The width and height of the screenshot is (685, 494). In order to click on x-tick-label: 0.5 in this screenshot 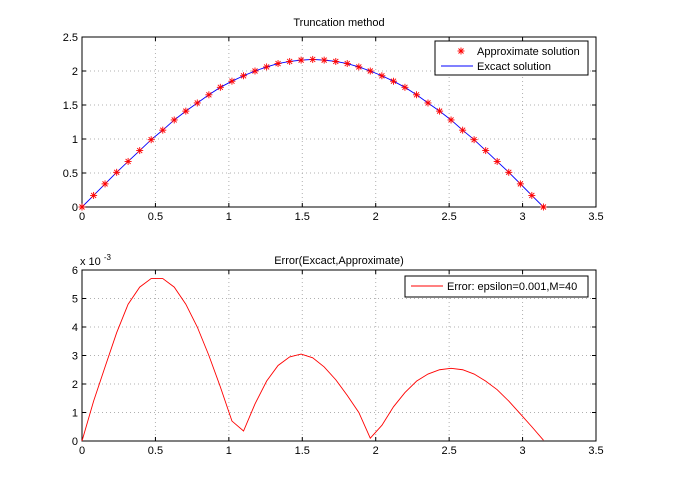, I will do `click(155, 217)`.